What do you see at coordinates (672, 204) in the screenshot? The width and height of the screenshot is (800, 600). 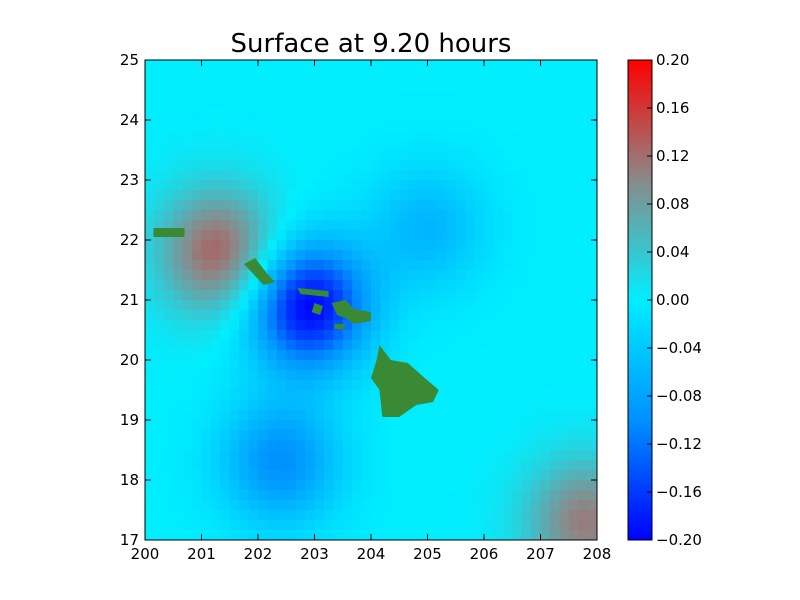 I see `colorbar-tick-label: 0.08` at bounding box center [672, 204].